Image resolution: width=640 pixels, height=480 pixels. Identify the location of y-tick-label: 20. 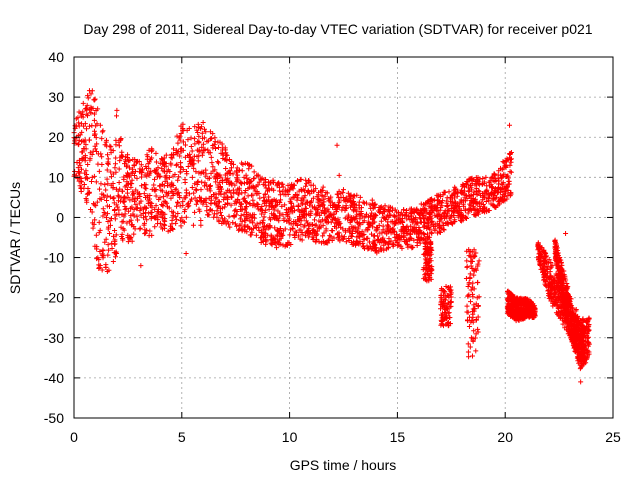
(56, 137).